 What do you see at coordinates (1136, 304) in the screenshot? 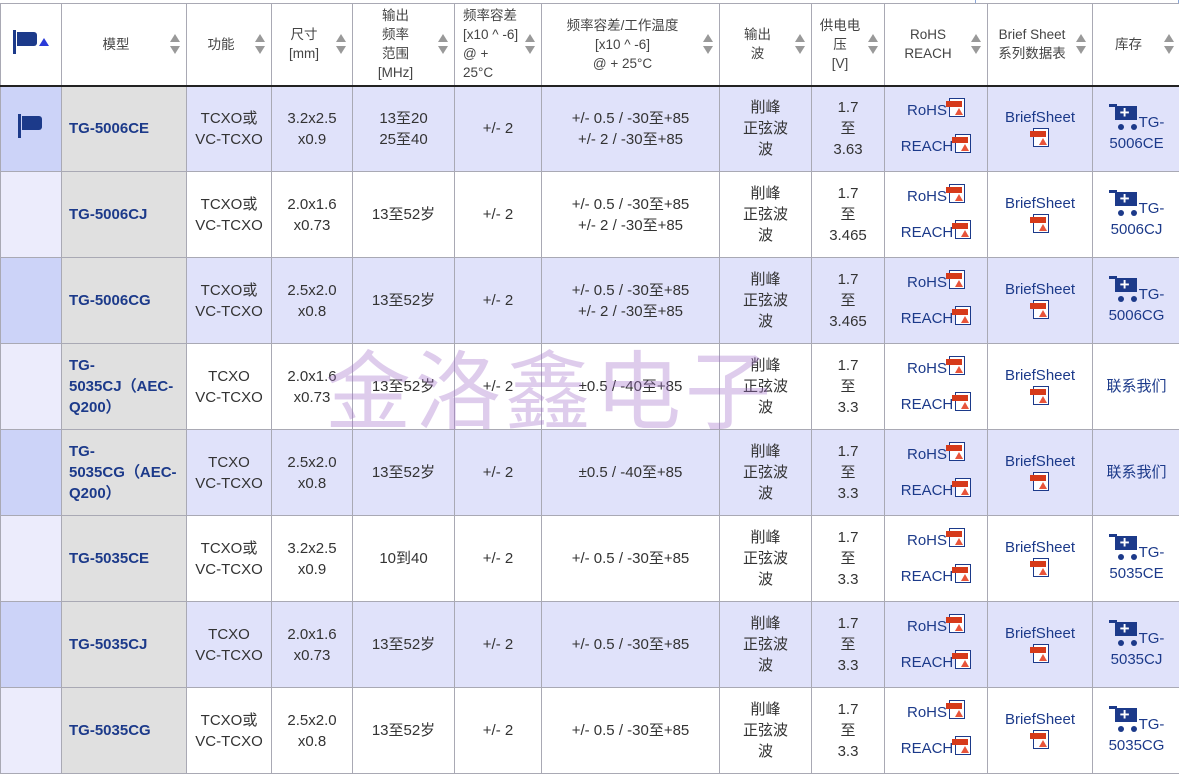
I see `stock-link: TG- 5006CG` at bounding box center [1136, 304].